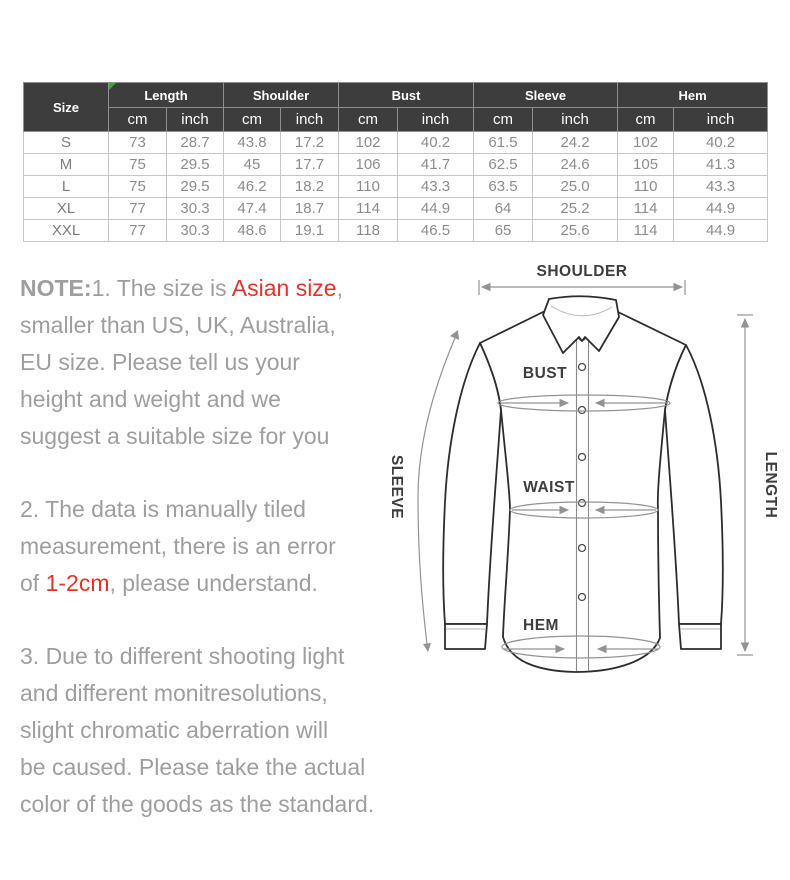 This screenshot has height=880, width=790. What do you see at coordinates (503, 230) in the screenshot?
I see `measurement-cell: 65` at bounding box center [503, 230].